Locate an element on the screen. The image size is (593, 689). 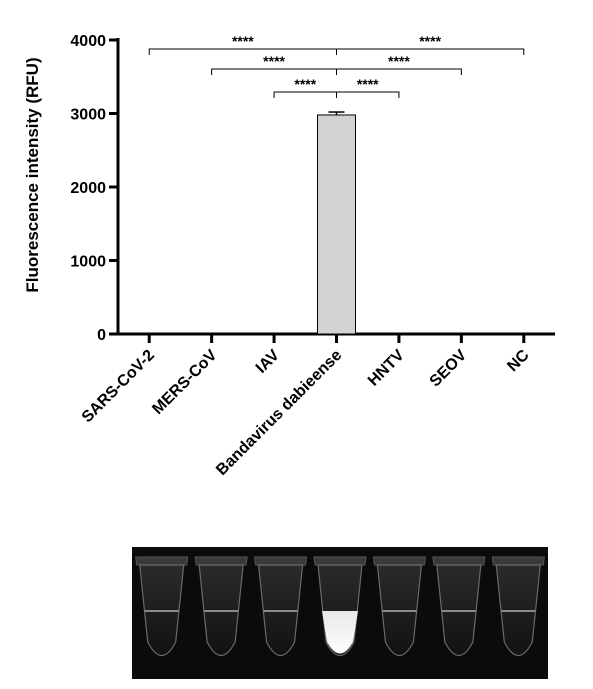
significance-brackets: **** **** **** **** **** **** is located at coordinates (336, 65).